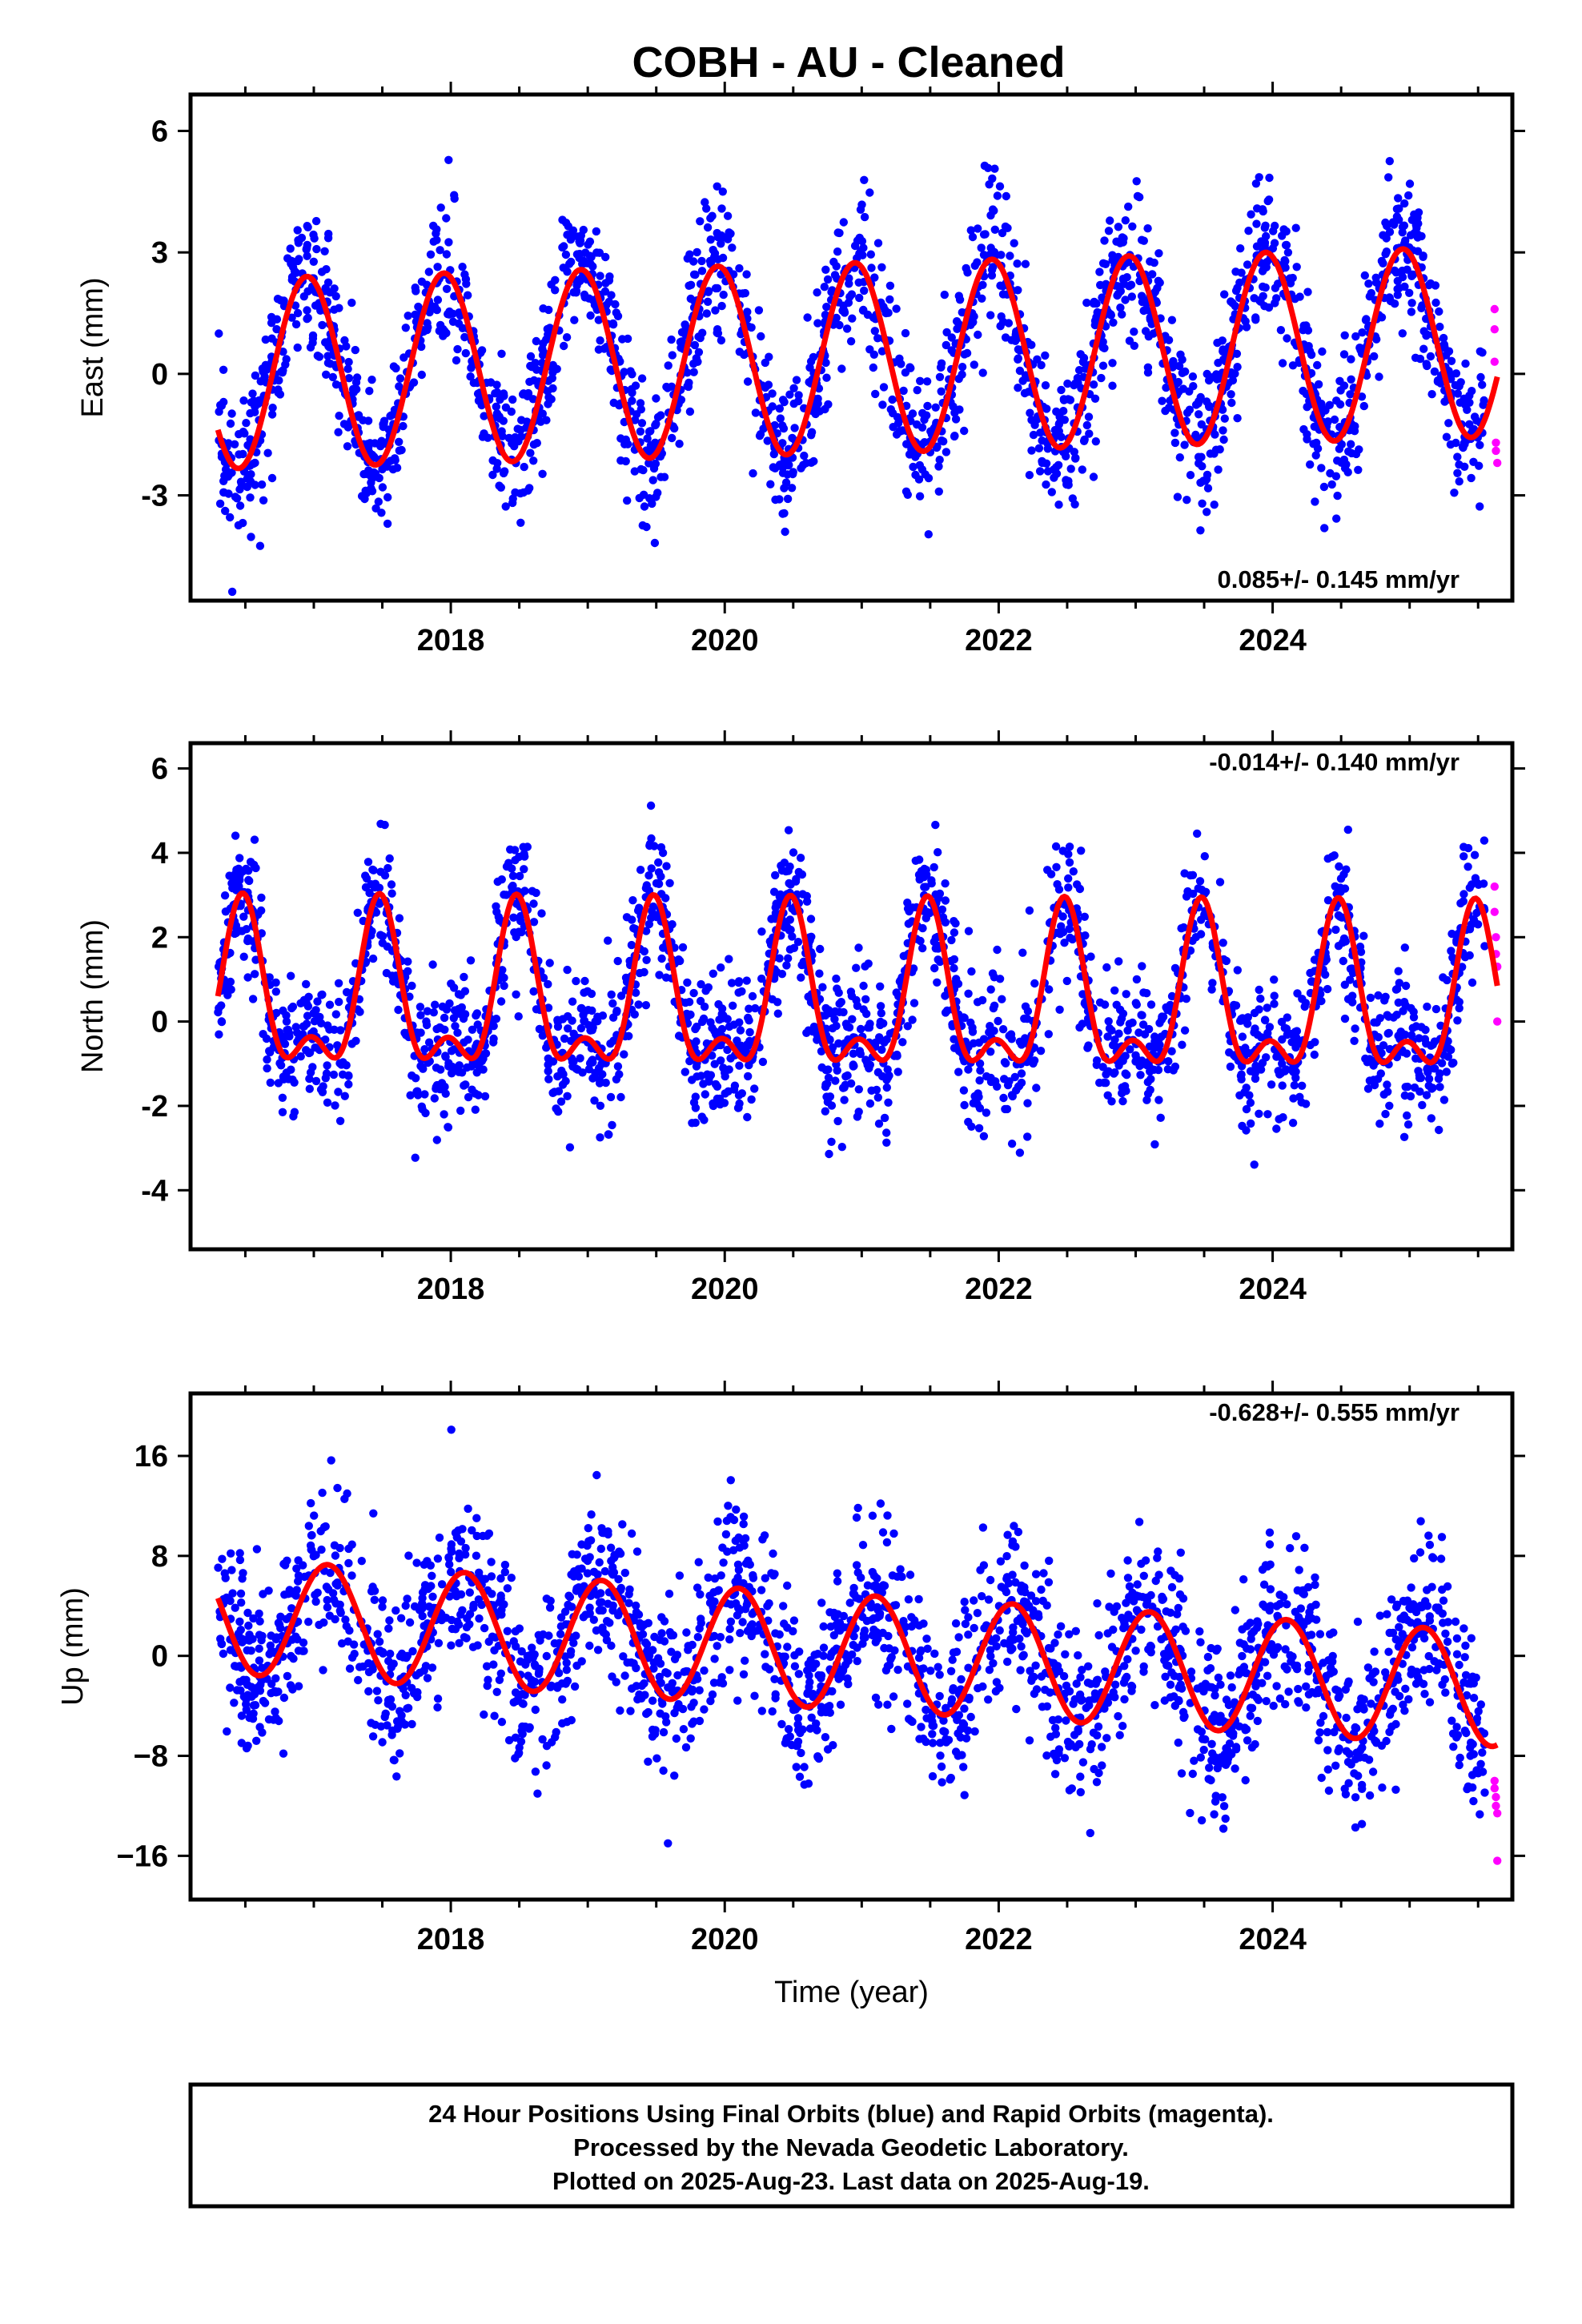 The height and width of the screenshot is (2324, 1582). Describe the element at coordinates (1495, 886) in the screenshot. I see `rapid-orbit-point` at that location.